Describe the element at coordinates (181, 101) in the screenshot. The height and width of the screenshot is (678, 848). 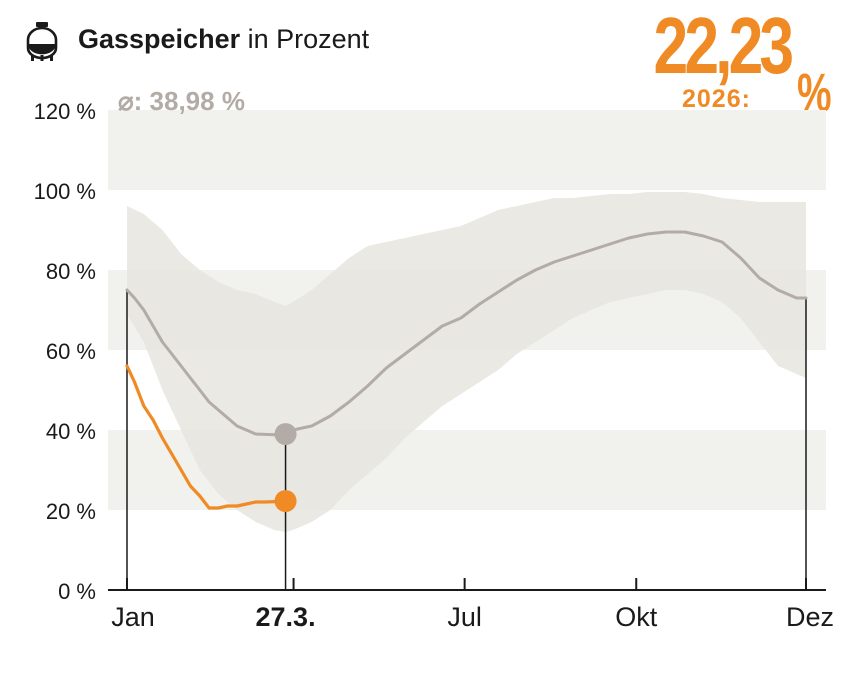
I see `average-annotation: ⌀: 38,98 %` at that location.